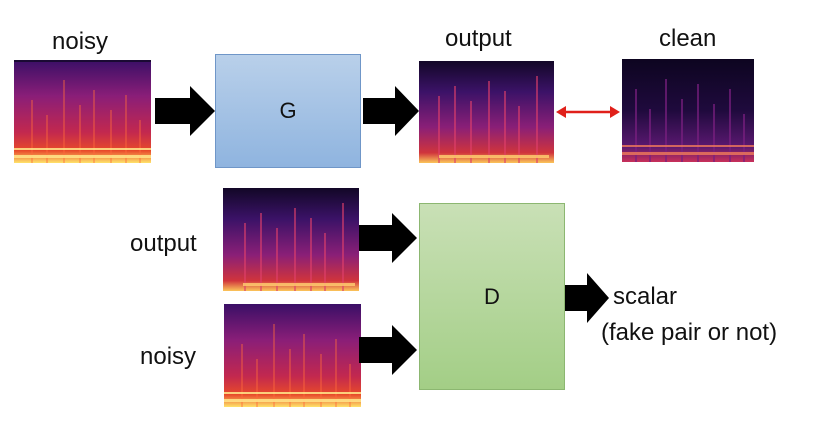 Image resolution: width=813 pixels, height=425 pixels. Describe the element at coordinates (588, 112) in the screenshot. I see `compare-double-arrow-icon` at that location.